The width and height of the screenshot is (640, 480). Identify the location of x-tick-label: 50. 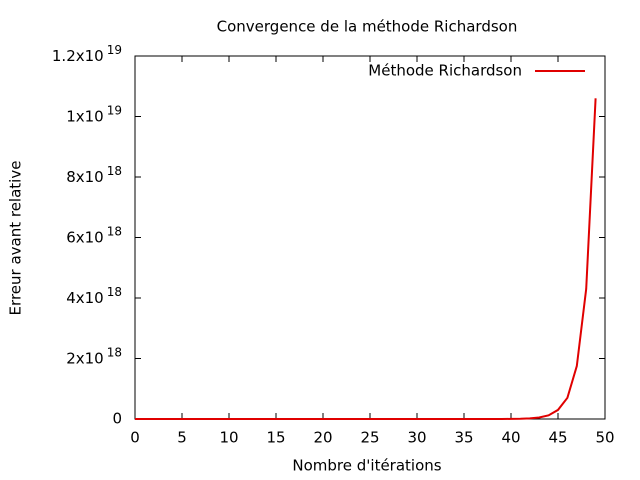
(604, 438).